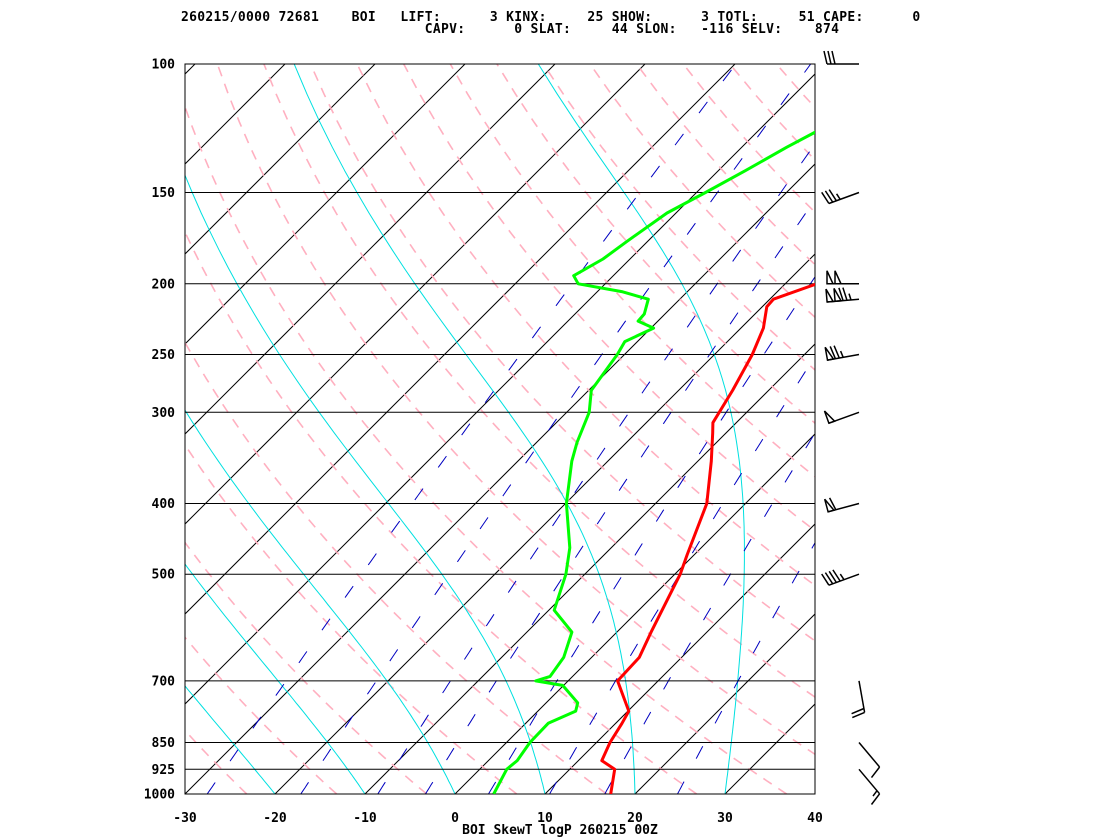 This screenshot has height=840, width=1120. What do you see at coordinates (164, 193) in the screenshot?
I see `pressure-tick-label: 150` at bounding box center [164, 193].